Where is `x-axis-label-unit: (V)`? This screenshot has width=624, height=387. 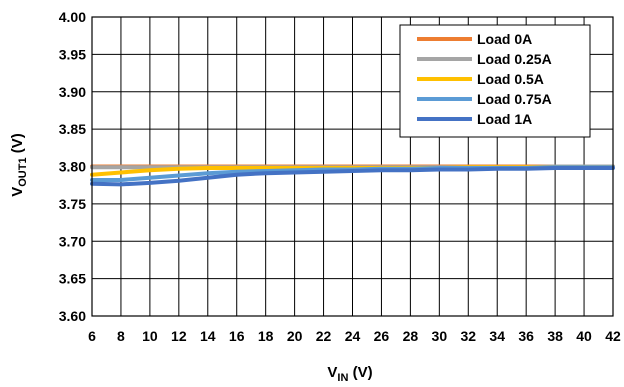 x-axis-label-unit: (V) is located at coordinates (360, 372).